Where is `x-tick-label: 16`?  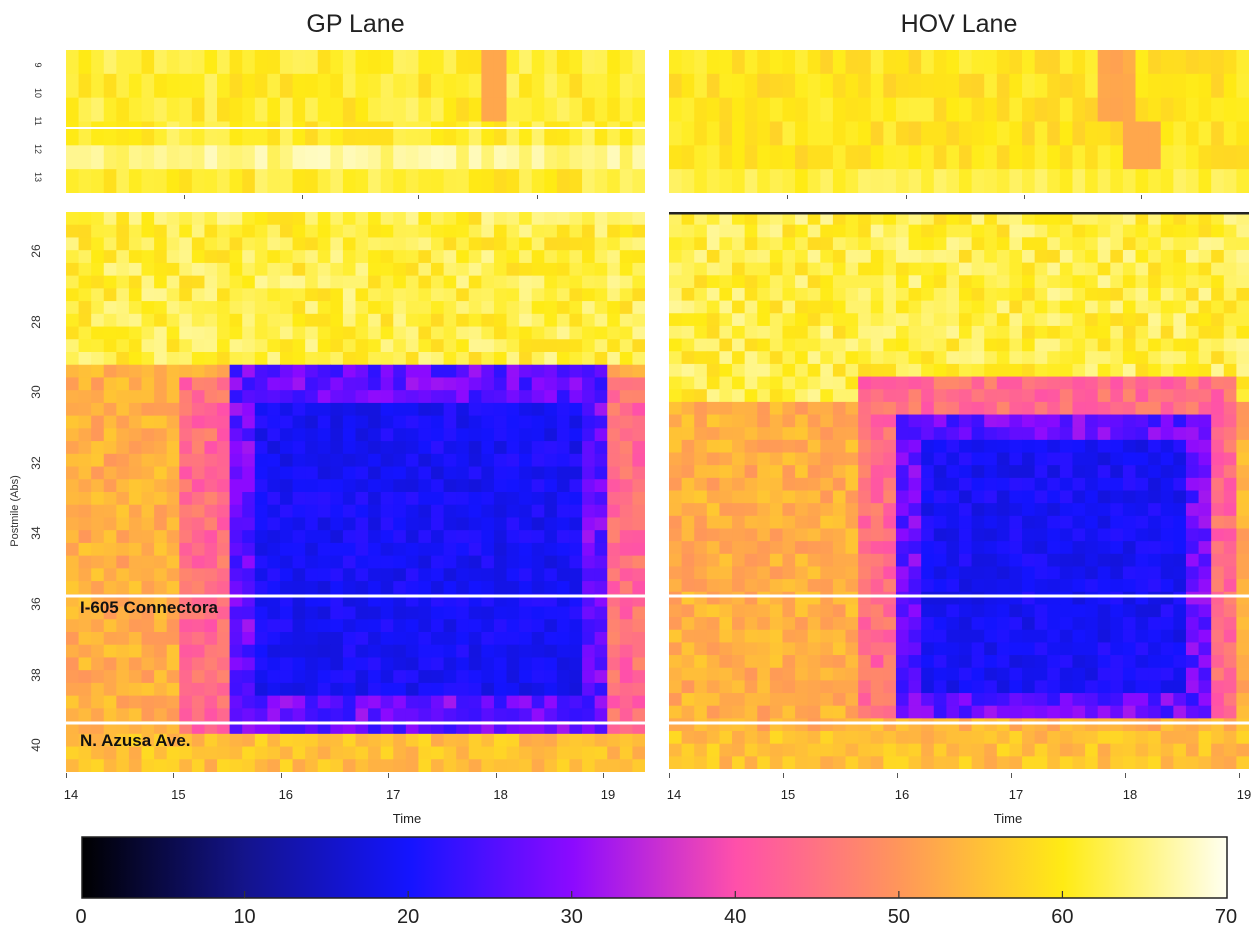 x-tick-label: 16 is located at coordinates (286, 794).